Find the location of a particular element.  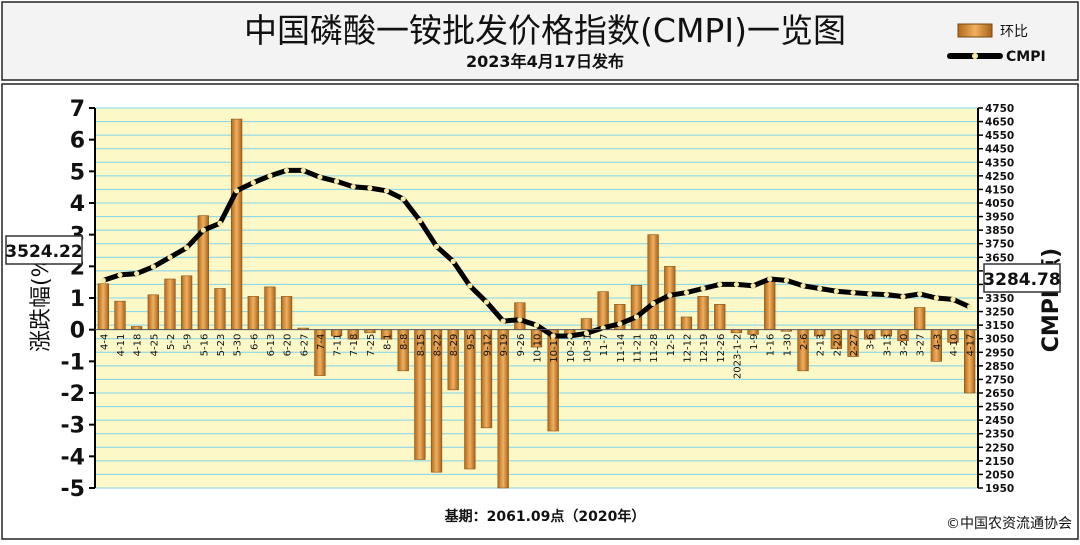

chart-title: 中国磷酸一铵批发价格指数(CMPI)一览图 is located at coordinates (545, 30).